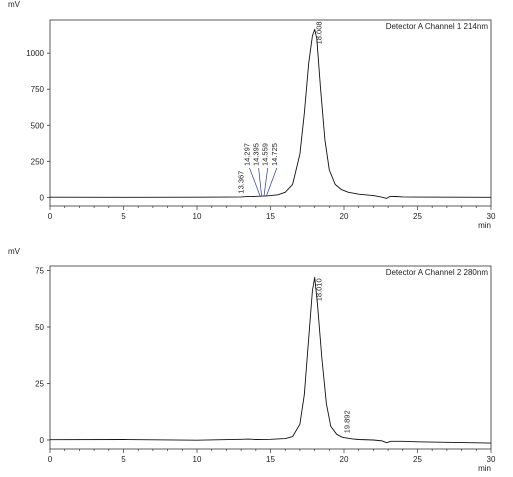 The width and height of the screenshot is (513, 477). Describe the element at coordinates (241, 182) in the screenshot. I see `peak-label: 13.367` at that location.